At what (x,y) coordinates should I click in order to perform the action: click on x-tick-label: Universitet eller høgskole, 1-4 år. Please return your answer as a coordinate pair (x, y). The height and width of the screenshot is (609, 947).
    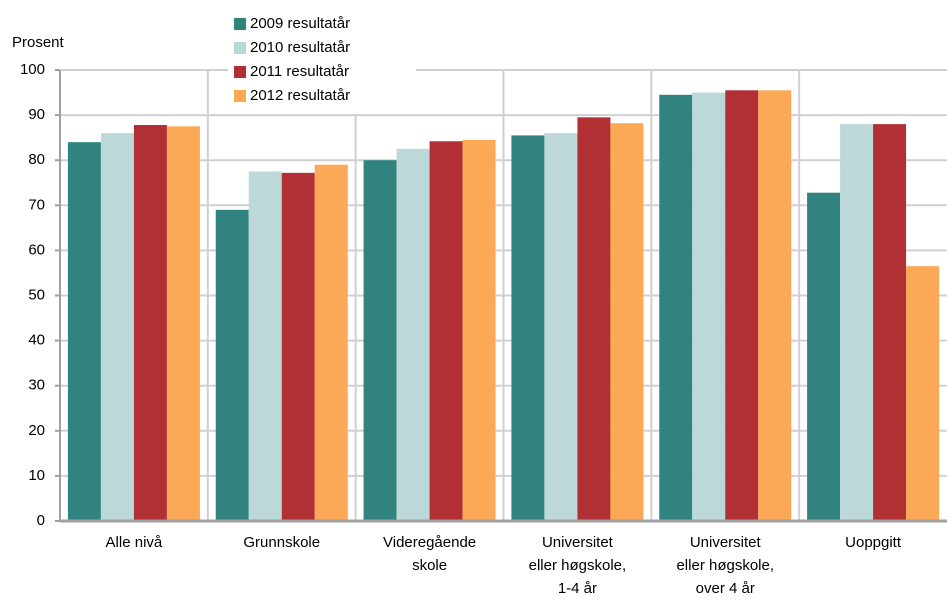
    Looking at the image, I should click on (577, 565).